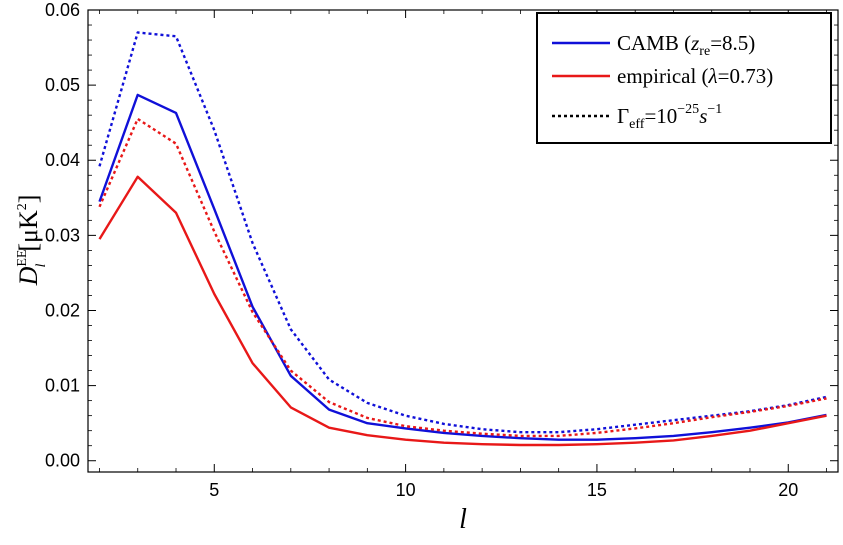 The width and height of the screenshot is (843, 545). What do you see at coordinates (28, 199) in the screenshot?
I see `y-label-unit-close: ]` at bounding box center [28, 199].